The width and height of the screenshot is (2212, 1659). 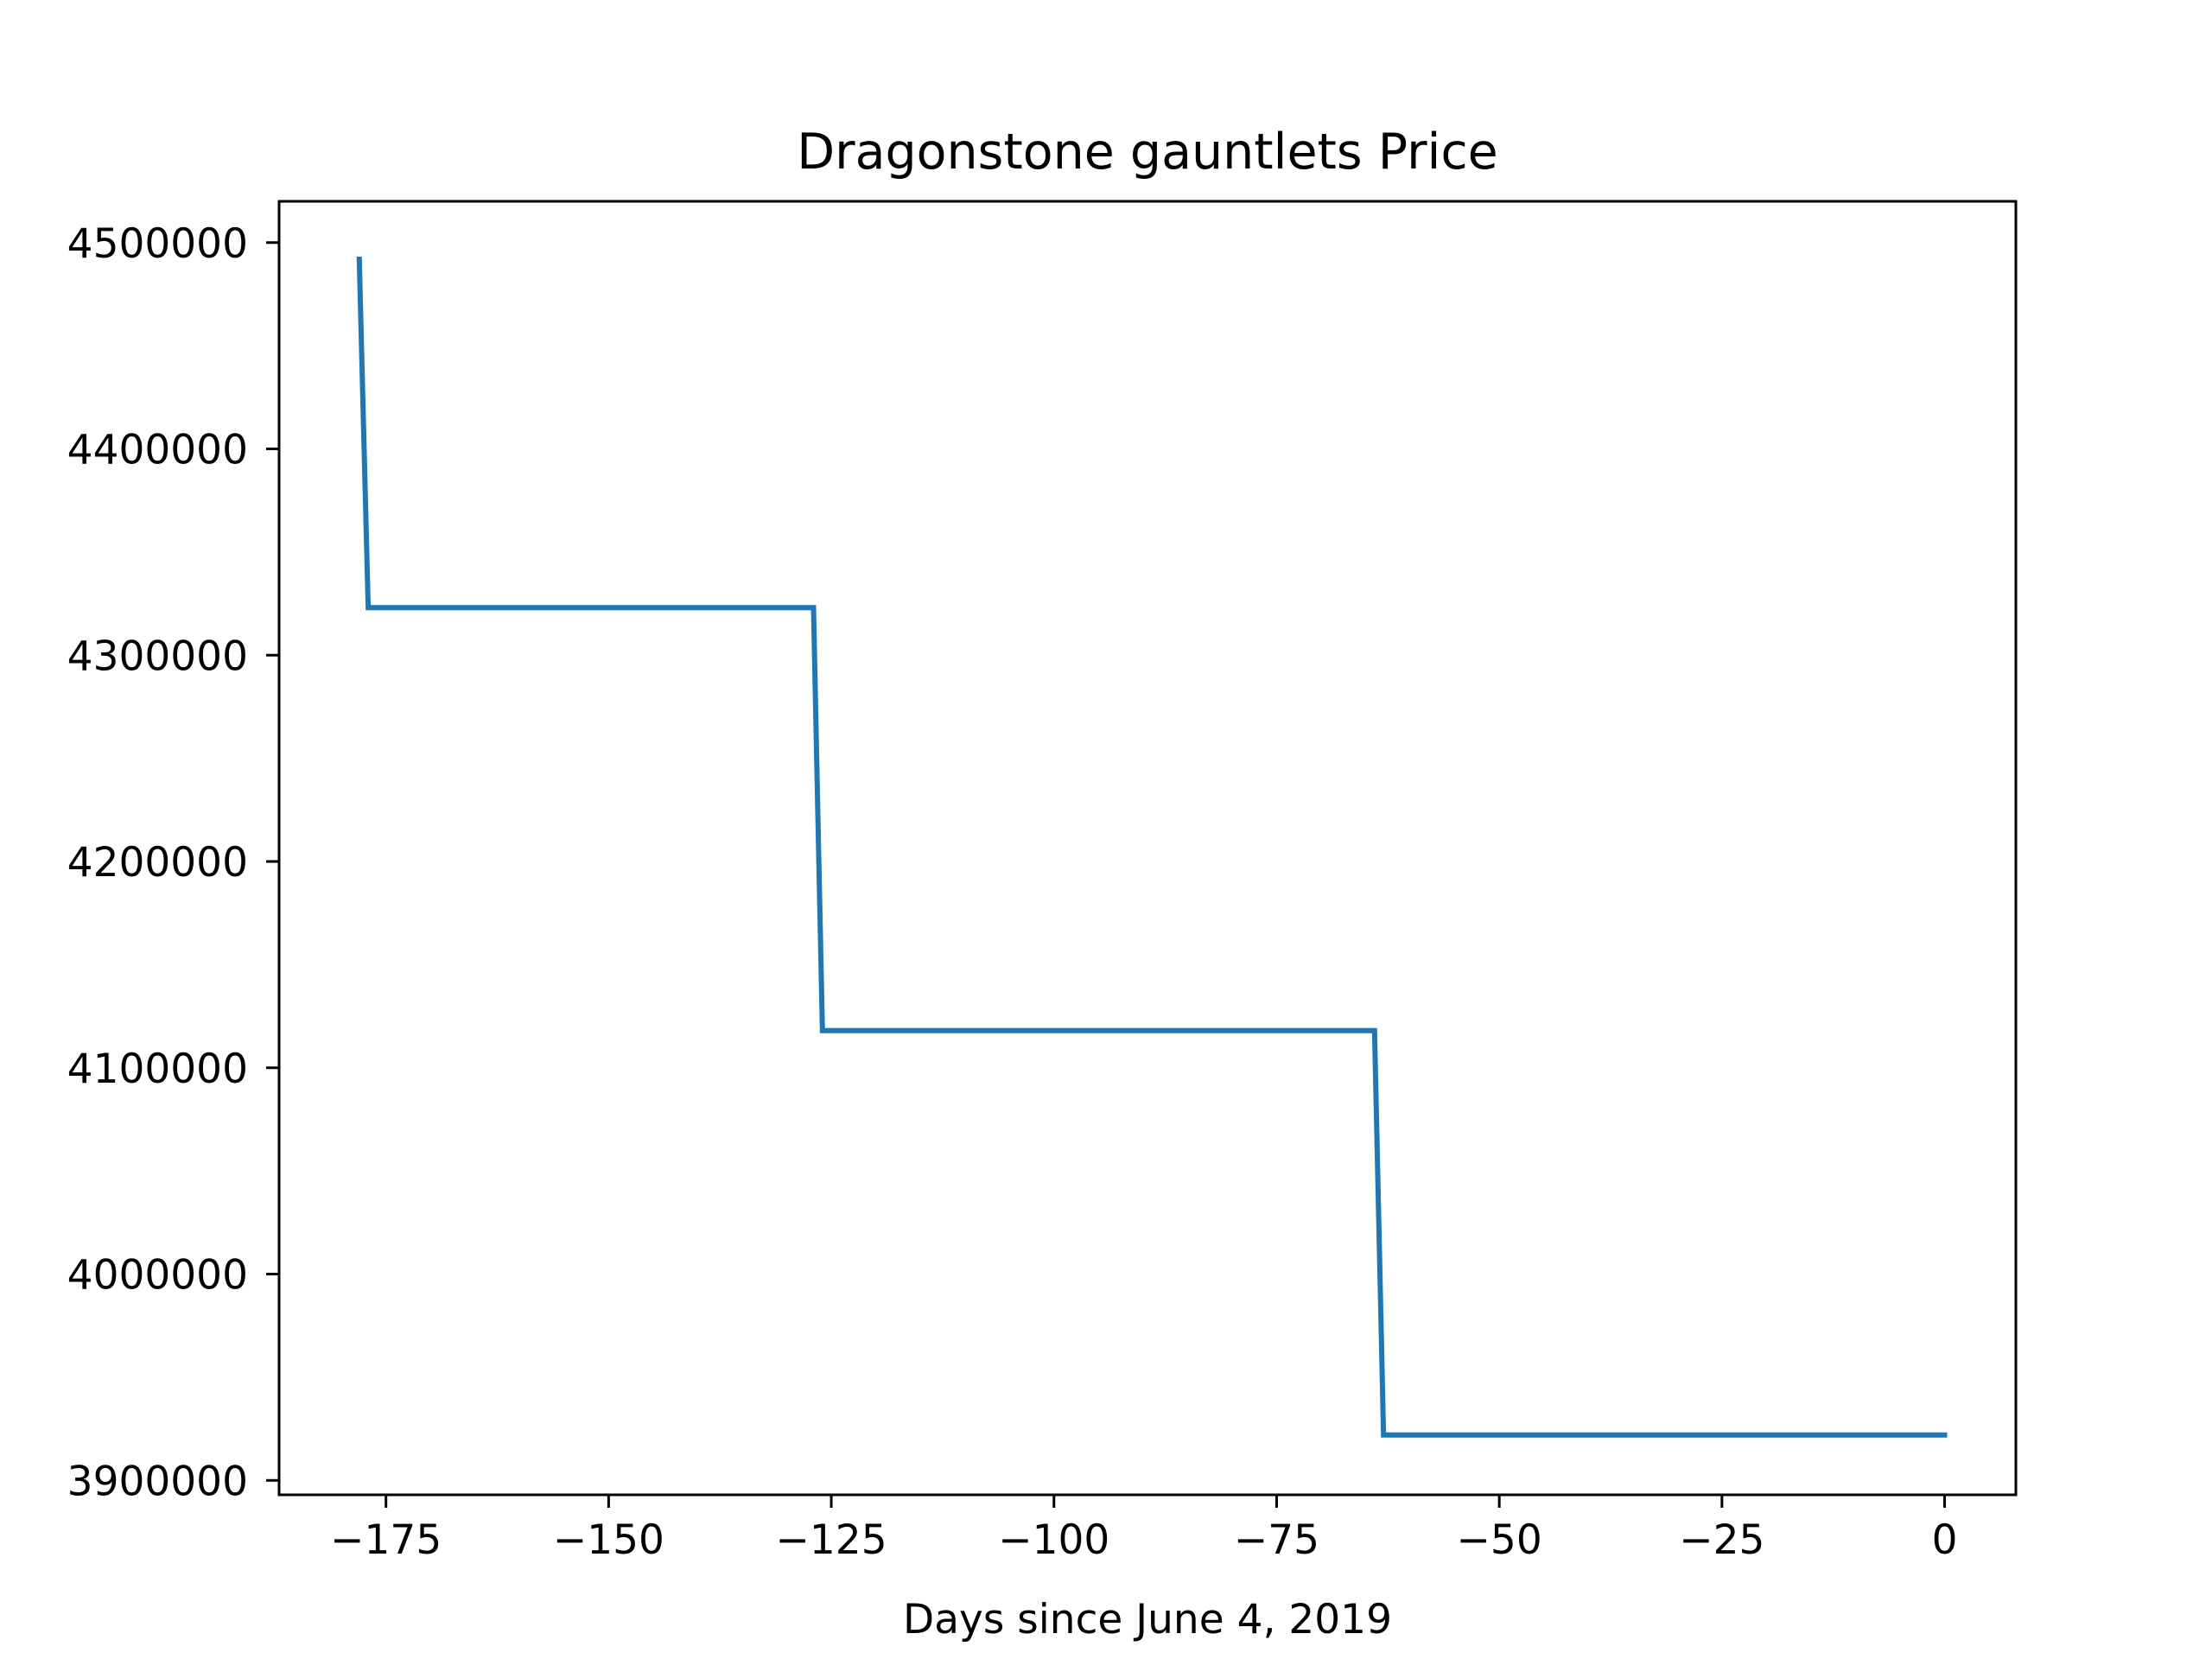 I want to click on y-tick-label: 4400000, so click(x=157, y=450).